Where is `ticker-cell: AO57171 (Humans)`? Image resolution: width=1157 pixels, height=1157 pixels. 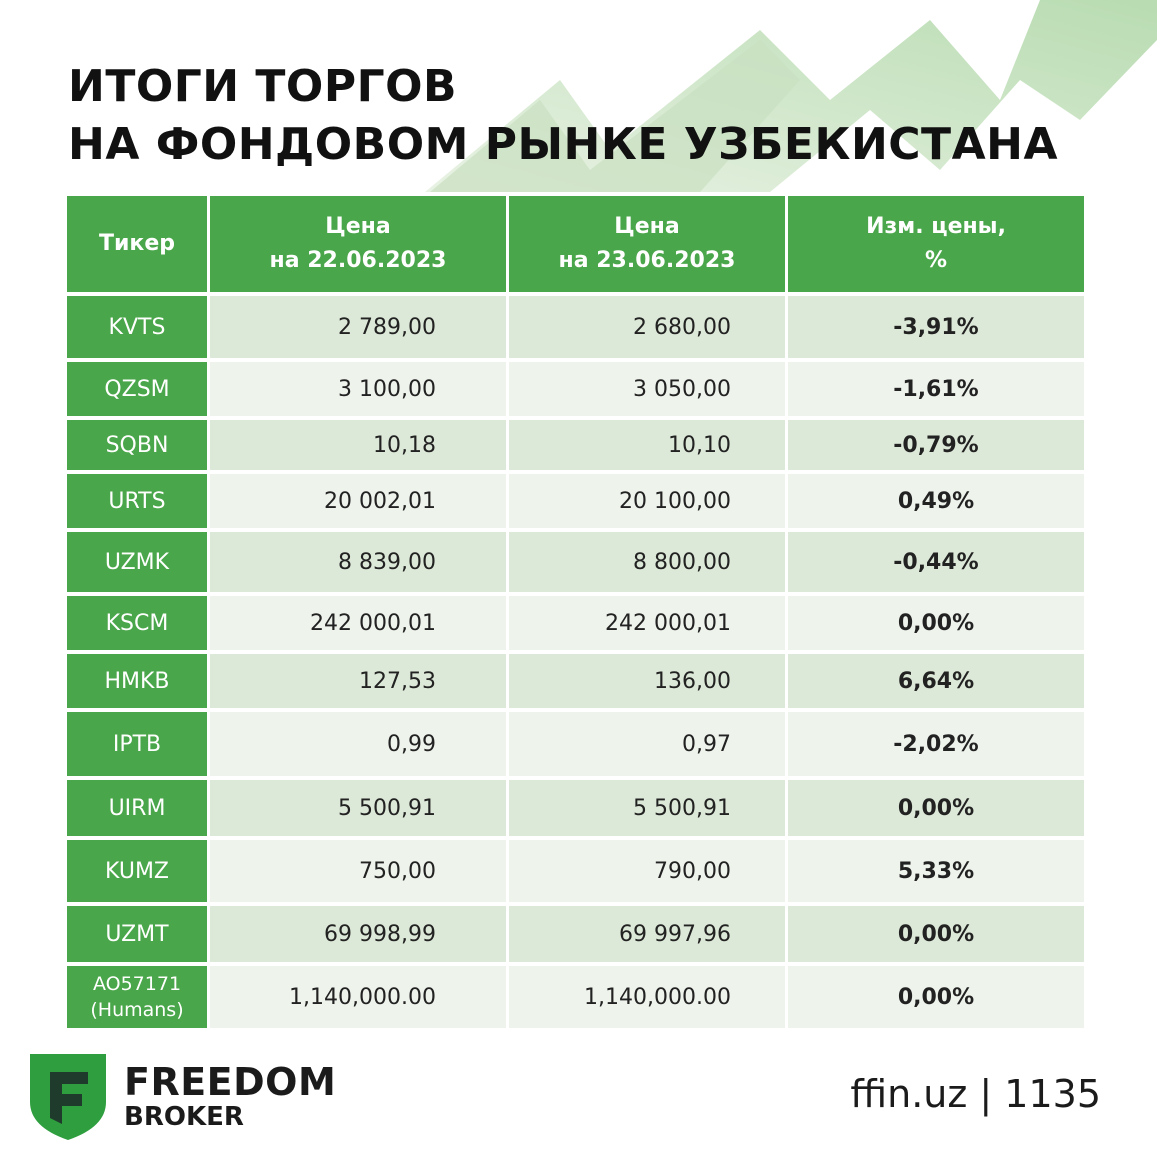
ticker-cell: AO57171 (Humans) is located at coordinates (137, 997).